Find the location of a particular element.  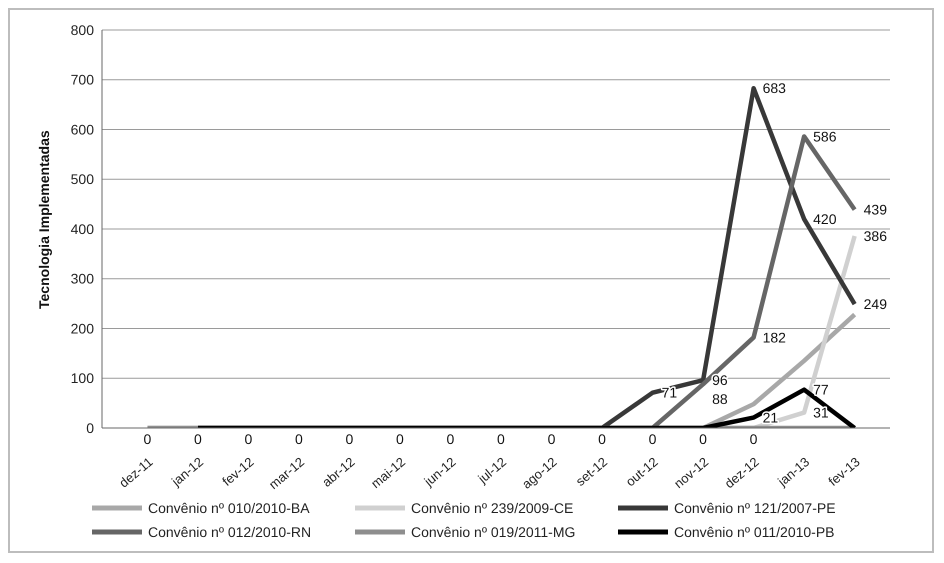

data-label: 77 is located at coordinates (821, 390).